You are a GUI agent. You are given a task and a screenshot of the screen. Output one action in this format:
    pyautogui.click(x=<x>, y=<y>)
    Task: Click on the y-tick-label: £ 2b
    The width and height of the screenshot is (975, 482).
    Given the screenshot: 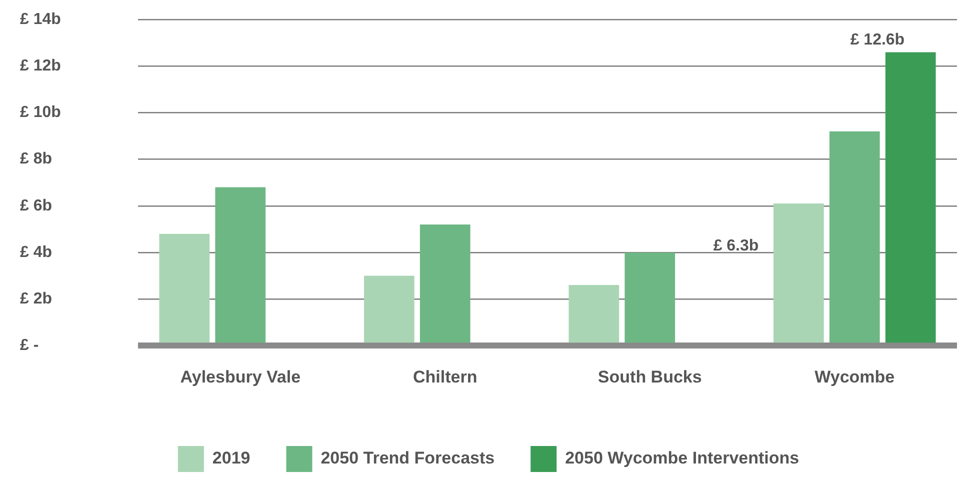 What is the action you would take?
    pyautogui.click(x=36, y=299)
    